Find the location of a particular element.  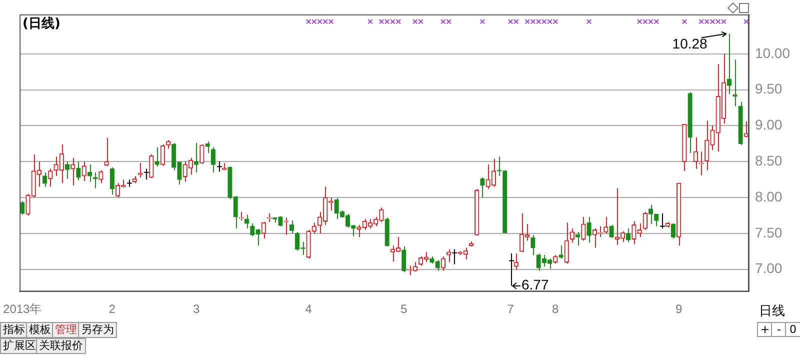

text: 日线 is located at coordinates (772, 311).